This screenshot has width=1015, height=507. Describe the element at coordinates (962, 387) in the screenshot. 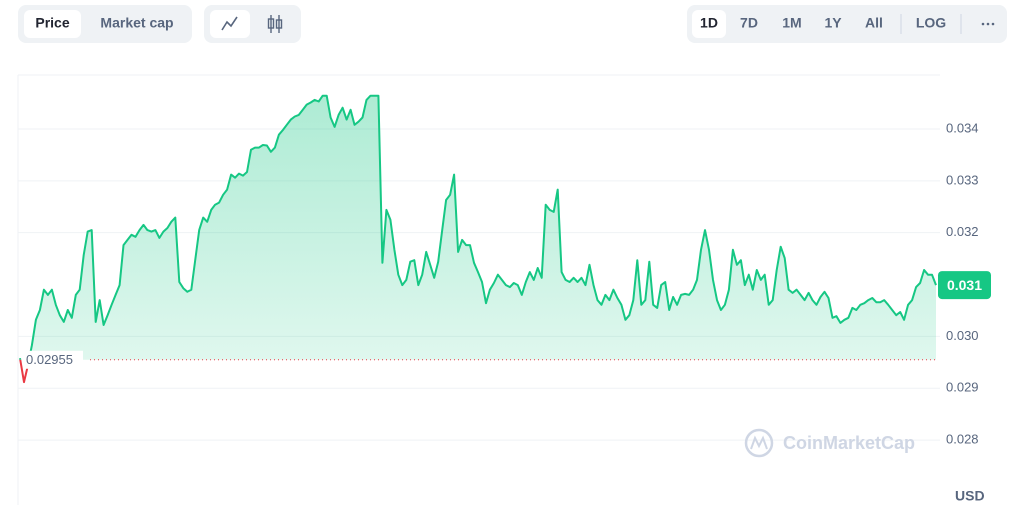

I see `y-tick-label: 0.029` at that location.